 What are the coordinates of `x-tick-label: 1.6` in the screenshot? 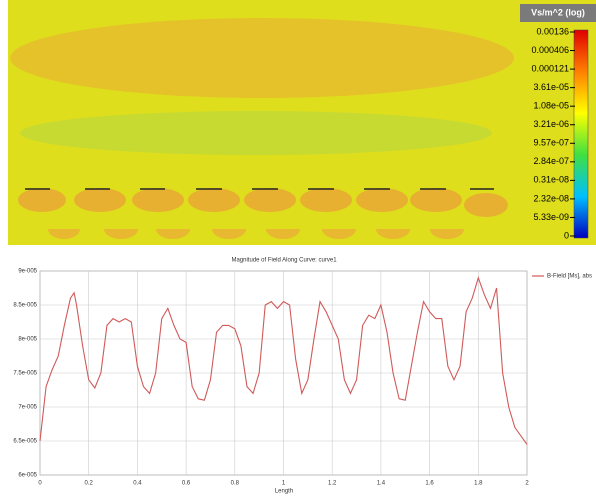 It's located at (429, 484).